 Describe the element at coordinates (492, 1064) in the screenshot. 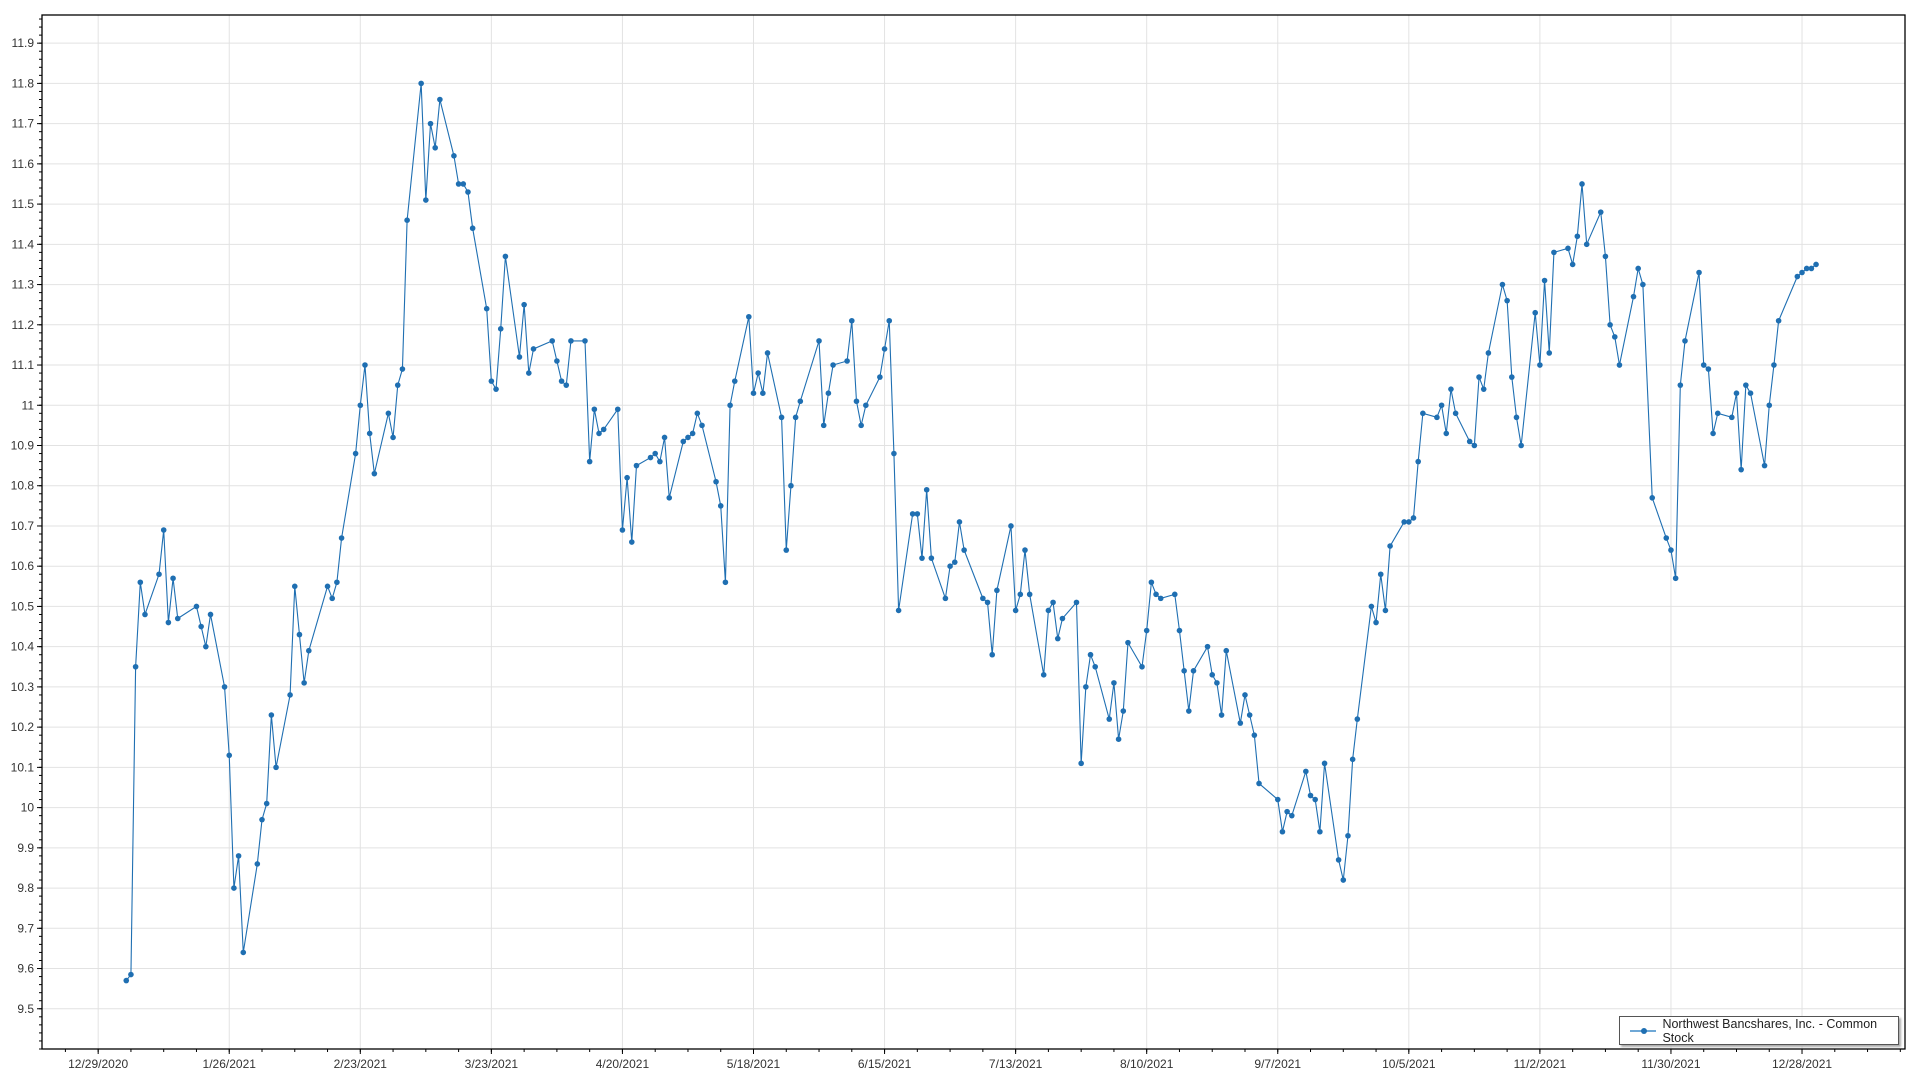

I see `x-tick-label: 3/23/2021` at that location.